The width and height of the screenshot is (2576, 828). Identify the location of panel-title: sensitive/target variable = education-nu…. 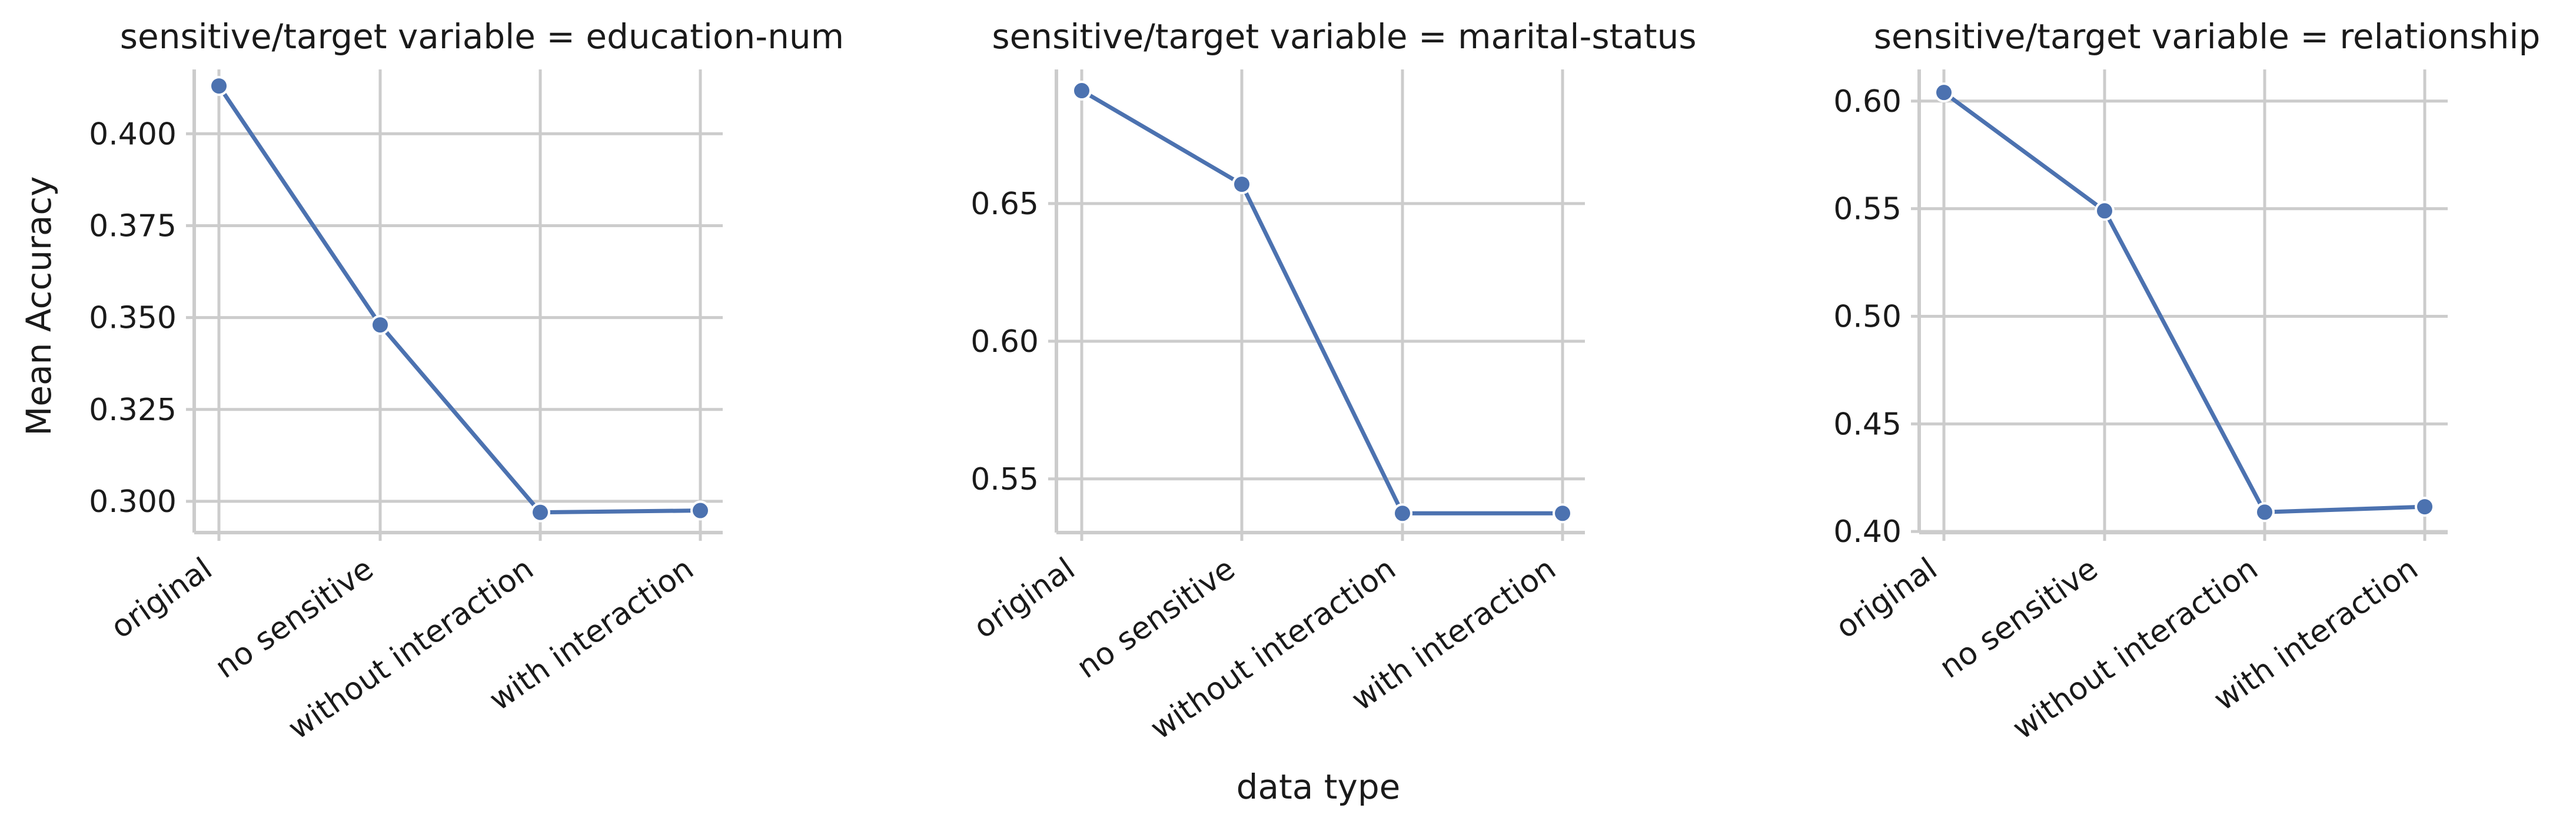
(482, 36).